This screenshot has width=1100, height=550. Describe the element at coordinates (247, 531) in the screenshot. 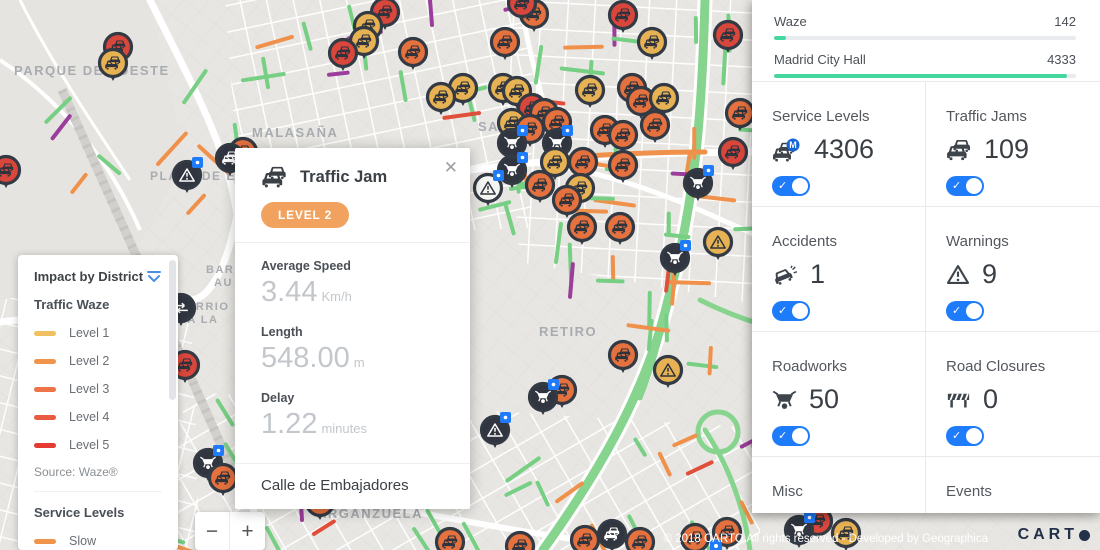

I see `zoom-in-button: +` at that location.